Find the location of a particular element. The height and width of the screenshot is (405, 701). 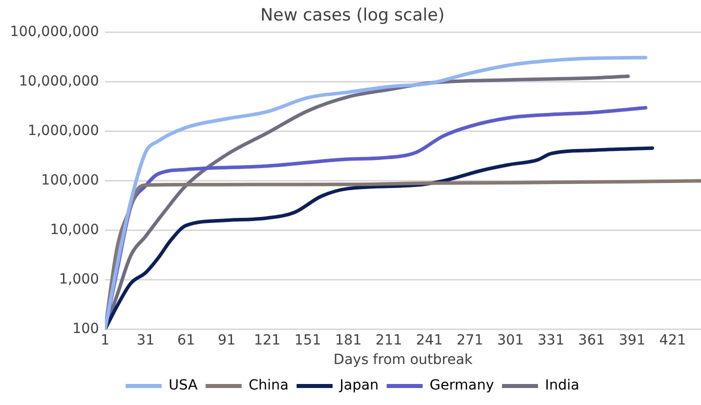

x-tick-label: 271 is located at coordinates (470, 340).